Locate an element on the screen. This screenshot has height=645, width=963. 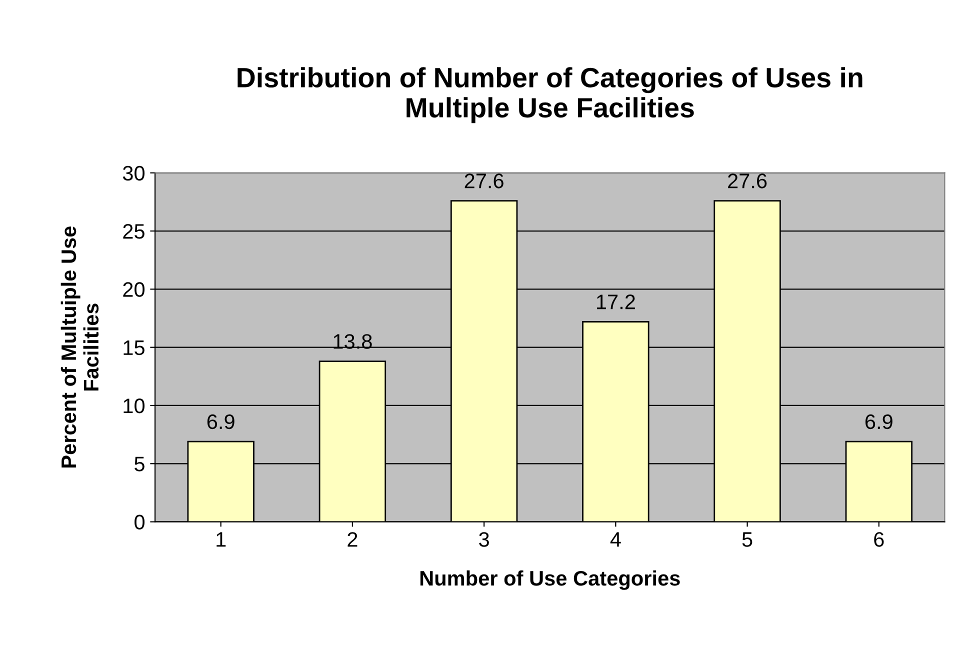
y-tick-label: 20 is located at coordinates (134, 289).